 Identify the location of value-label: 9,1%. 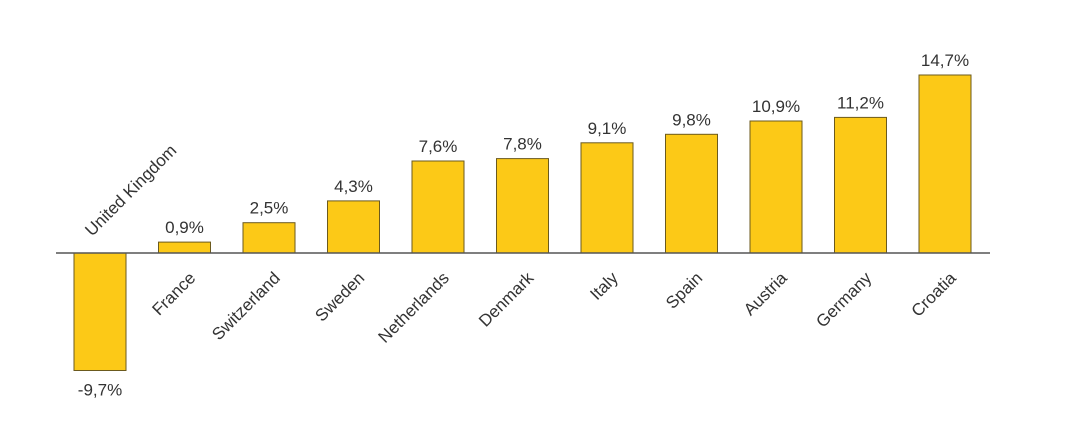
(607, 128).